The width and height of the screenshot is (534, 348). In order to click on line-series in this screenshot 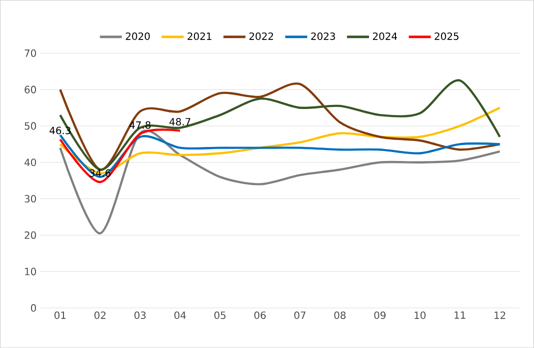, I will do `click(280, 156)`.